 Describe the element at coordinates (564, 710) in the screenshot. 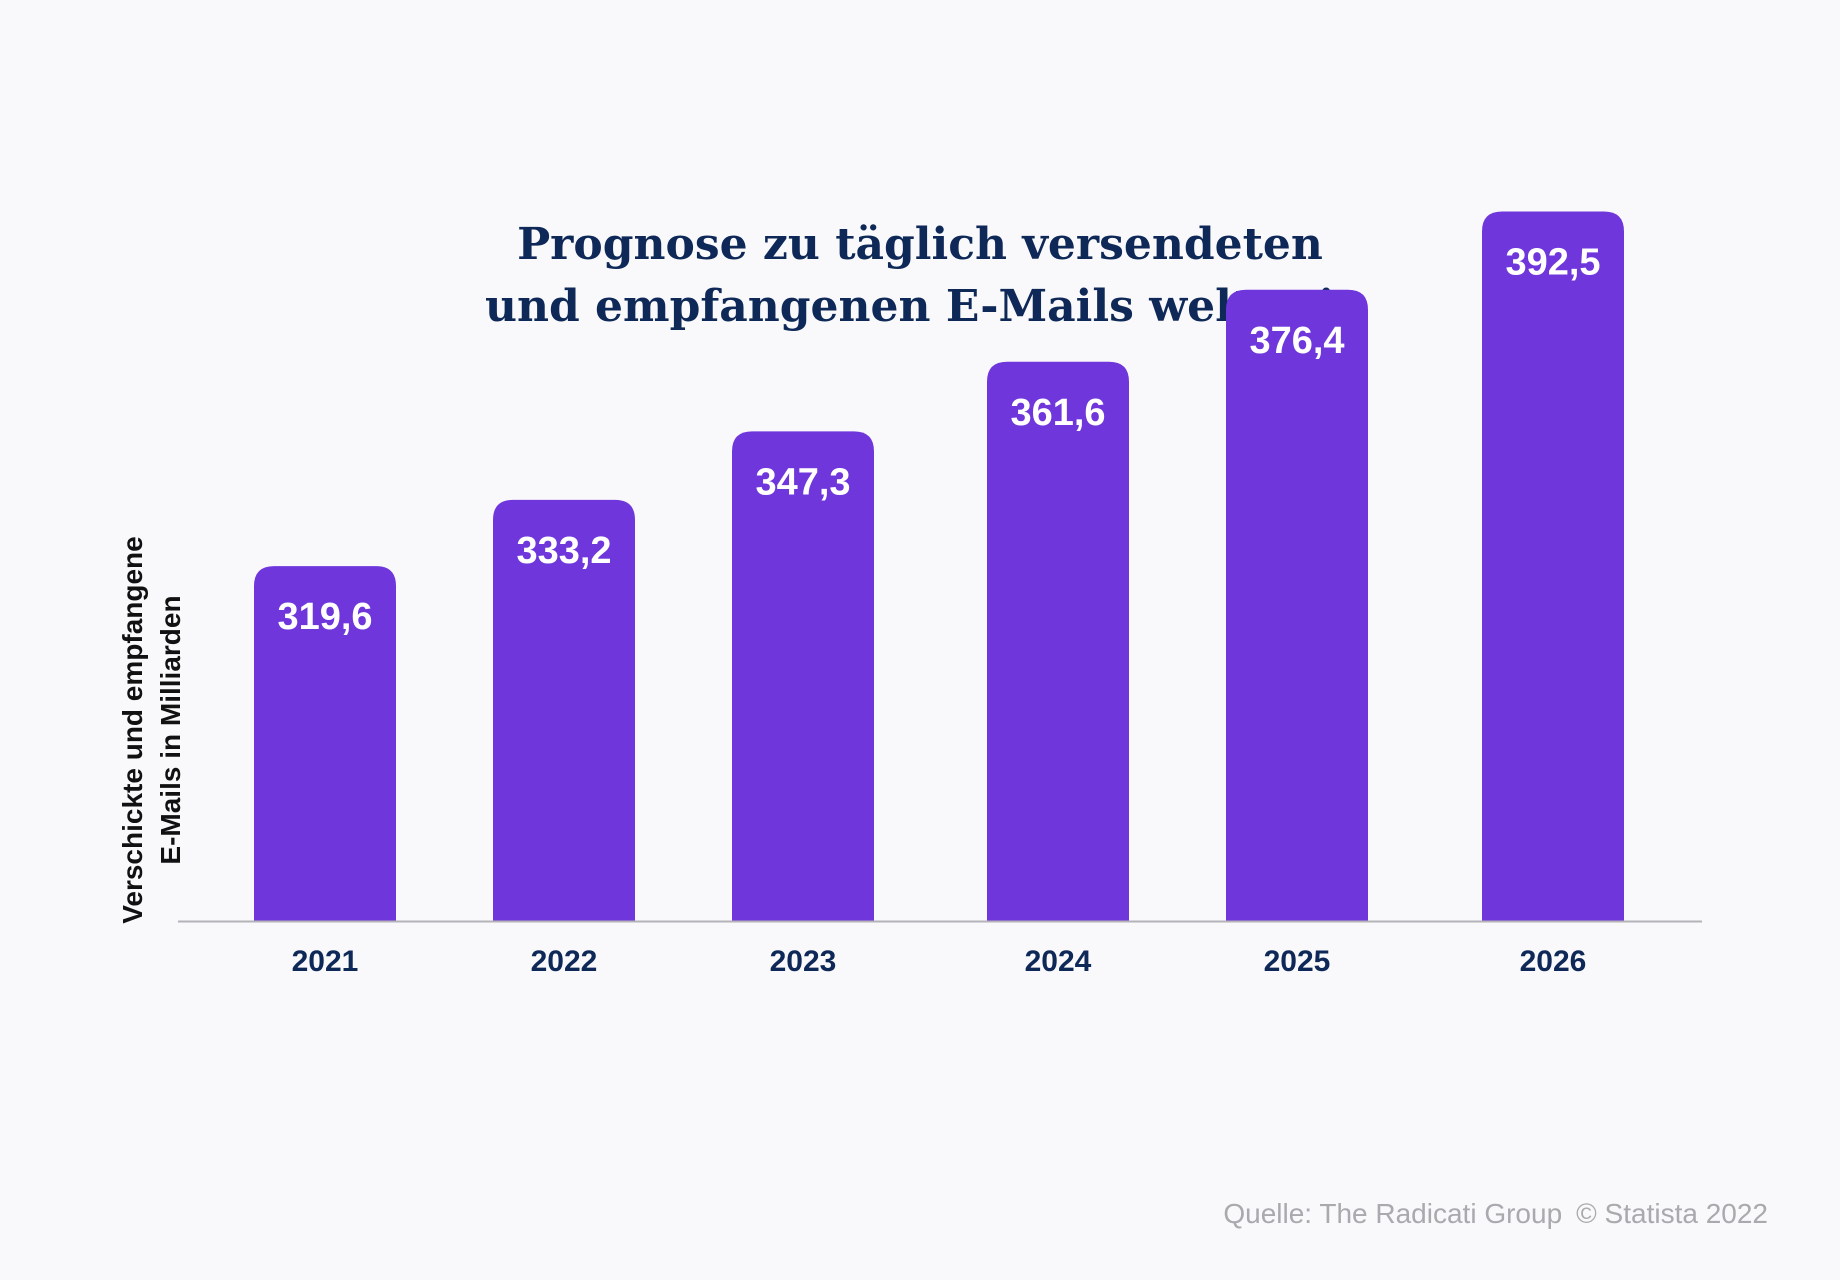

I see `bar-2022` at that location.